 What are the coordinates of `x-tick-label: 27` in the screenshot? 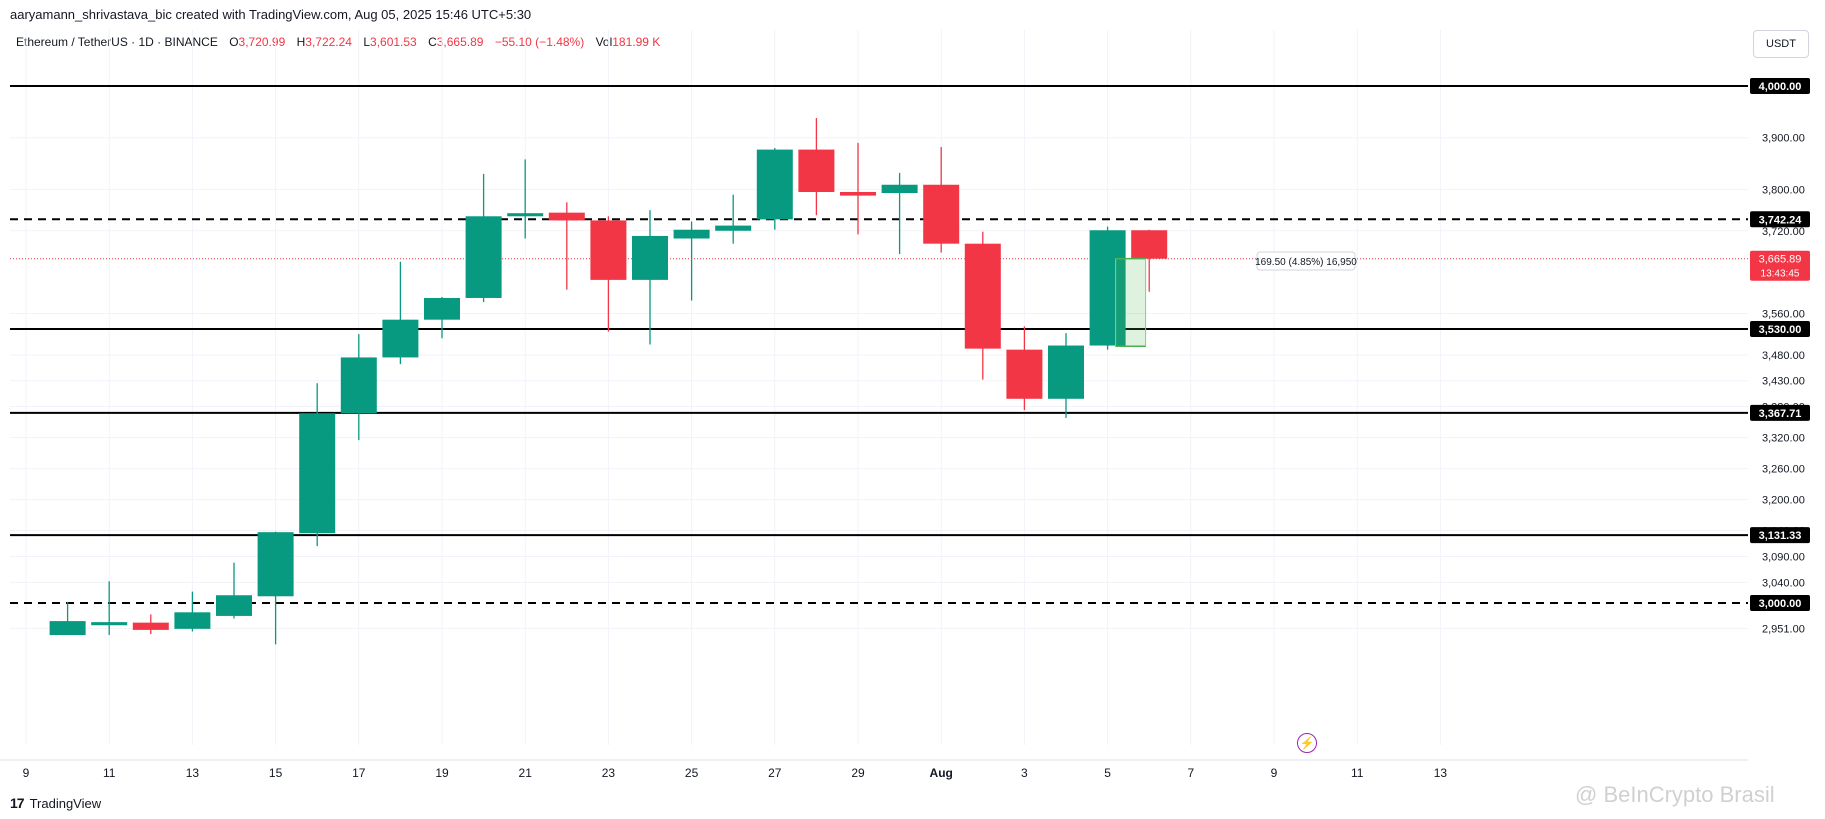 It's located at (775, 773).